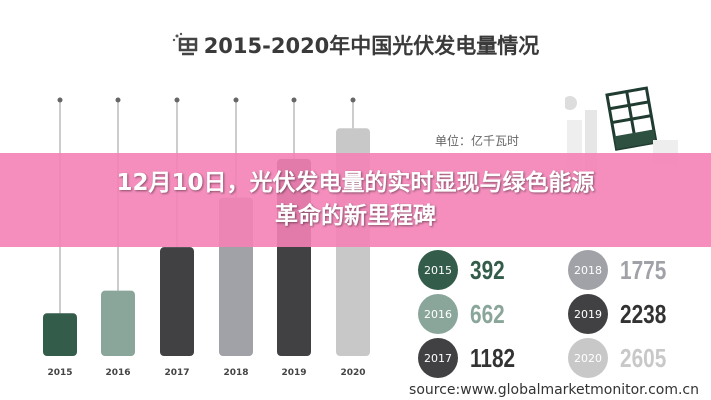  What do you see at coordinates (465, 314) in the screenshot?
I see `value-item-2016: 2016 662` at bounding box center [465, 314].